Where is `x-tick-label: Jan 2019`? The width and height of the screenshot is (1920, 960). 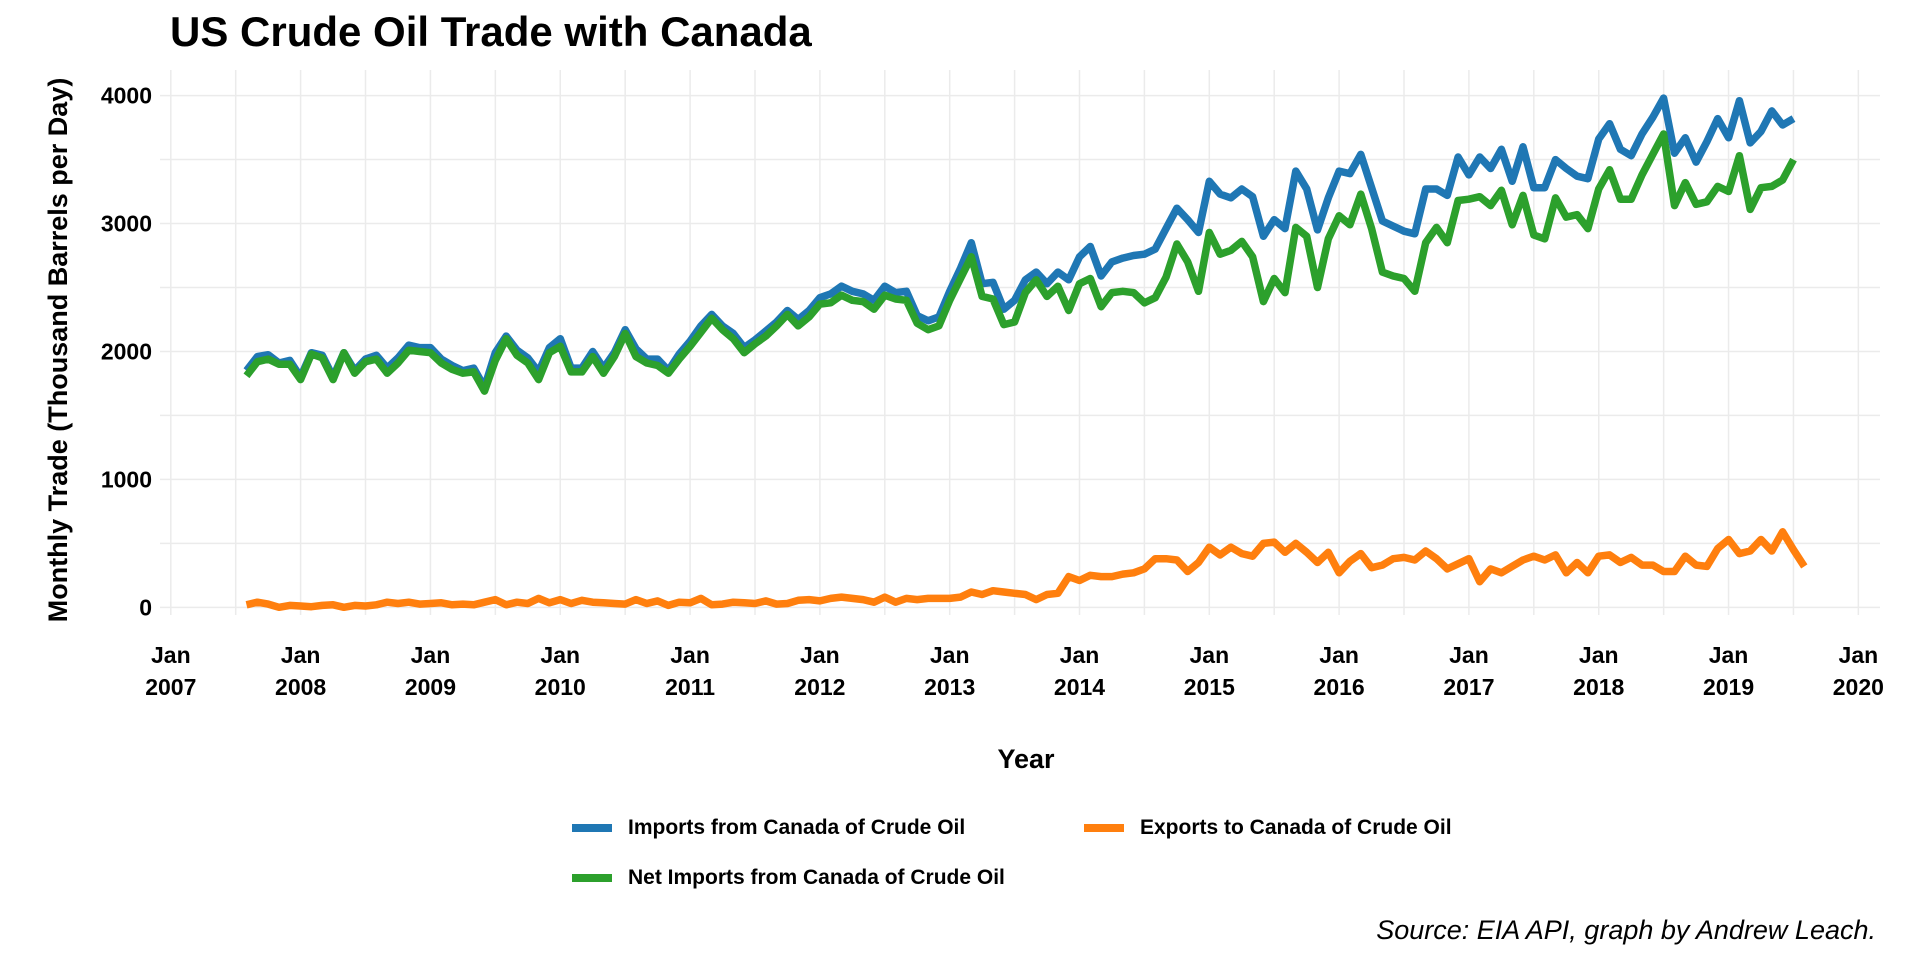 x-tick-label: Jan 2019 is located at coordinates (1728, 671).